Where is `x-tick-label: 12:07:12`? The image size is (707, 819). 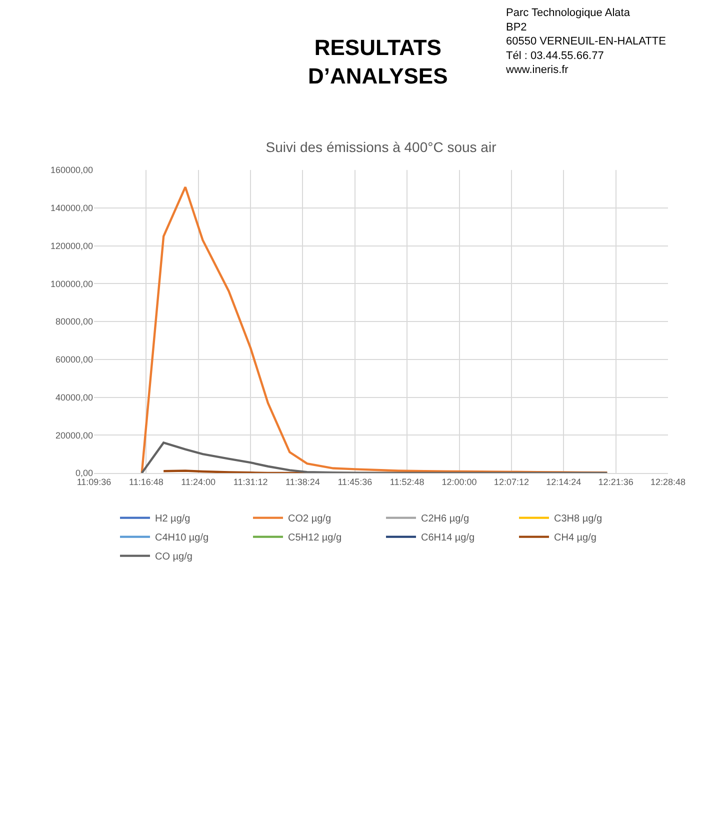 x-tick-label: 12:07:12 is located at coordinates (511, 481).